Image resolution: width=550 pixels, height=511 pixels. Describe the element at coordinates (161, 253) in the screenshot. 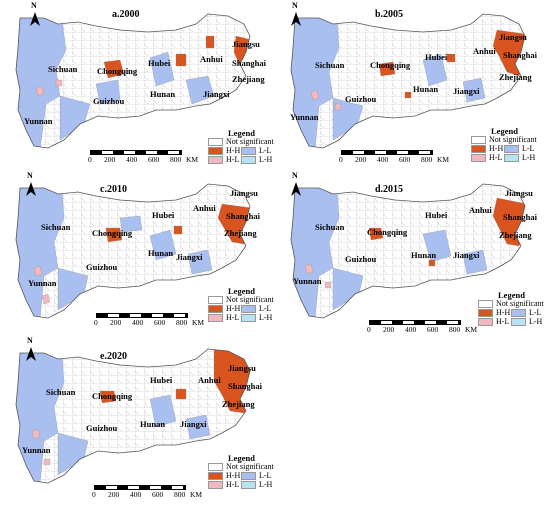

I see `label-hunan: Hunan` at that location.